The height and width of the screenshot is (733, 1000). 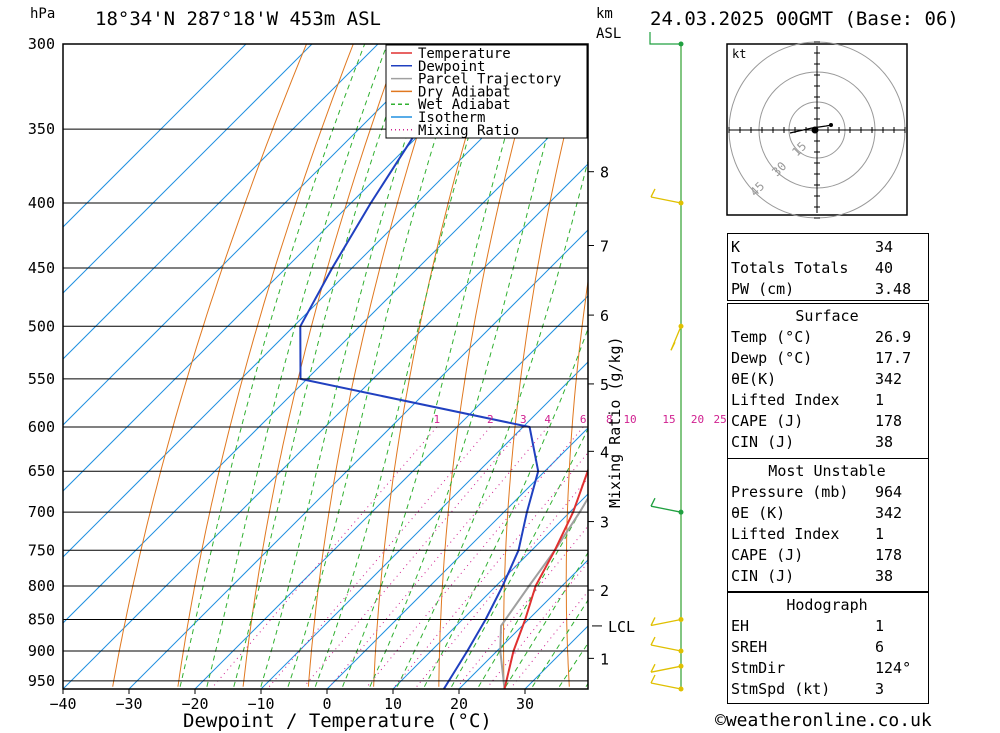 I want to click on mixing-ratio-label: 20, so click(x=697, y=419).